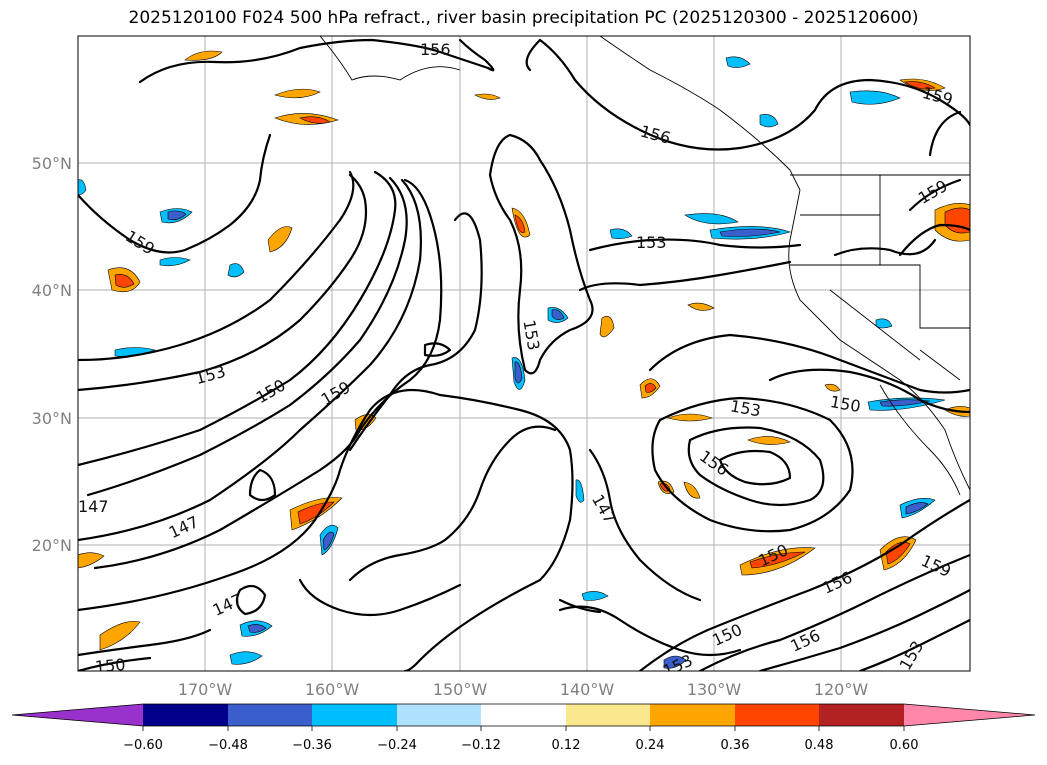  What do you see at coordinates (312, 745) in the screenshot?
I see `colorbar-tick-label: −0.36` at bounding box center [312, 745].